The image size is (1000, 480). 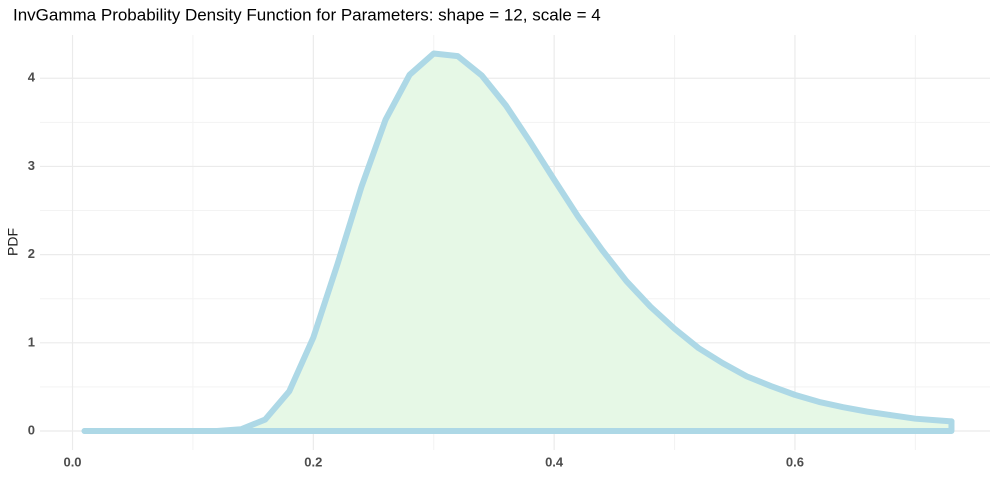 I want to click on y-tick-label: 0, so click(x=31, y=429).